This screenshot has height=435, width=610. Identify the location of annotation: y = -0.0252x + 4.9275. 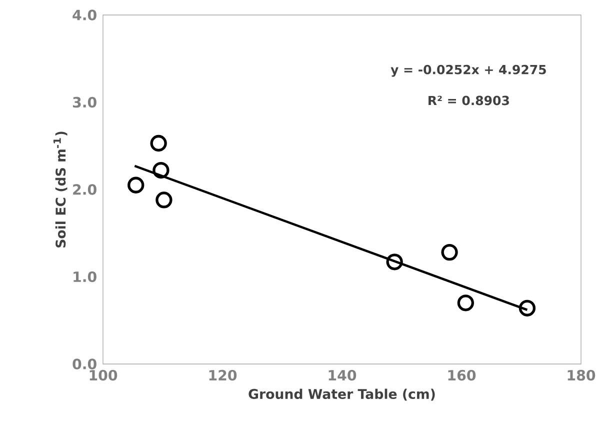
(468, 70).